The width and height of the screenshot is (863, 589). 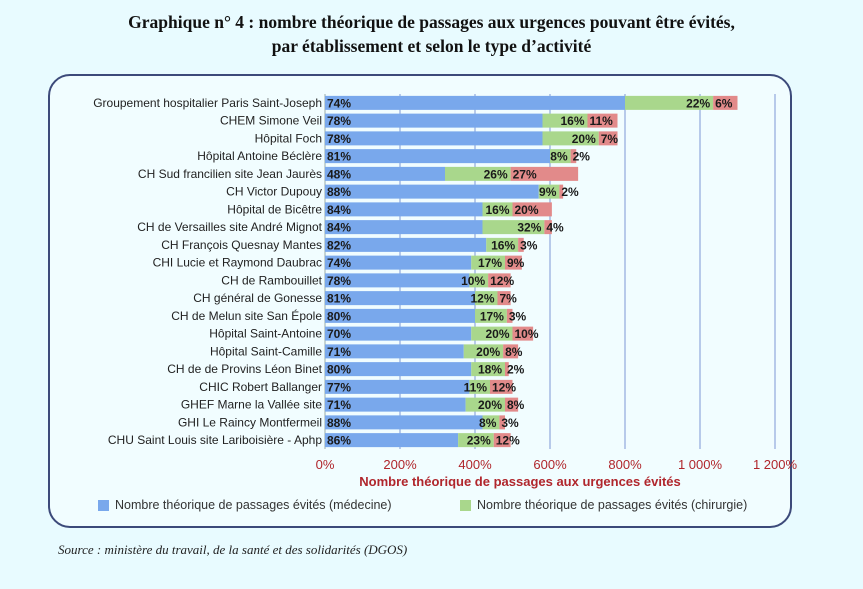 I want to click on bar-value-label: 81%, so click(x=339, y=157).